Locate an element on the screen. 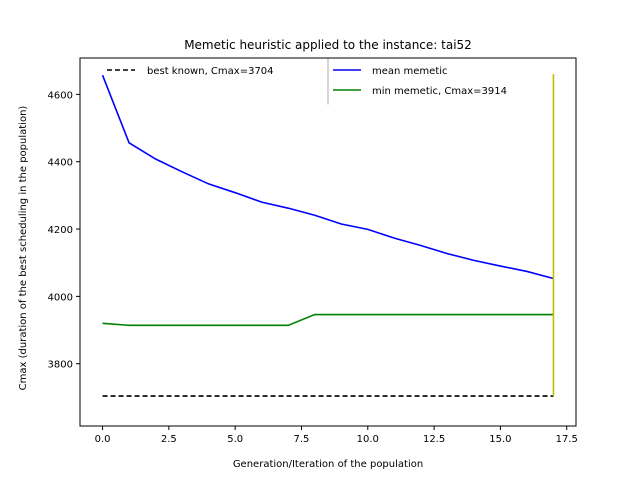 The width and height of the screenshot is (640, 480). legend-label-best-known: best known, Cmax=3704 is located at coordinates (210, 71).